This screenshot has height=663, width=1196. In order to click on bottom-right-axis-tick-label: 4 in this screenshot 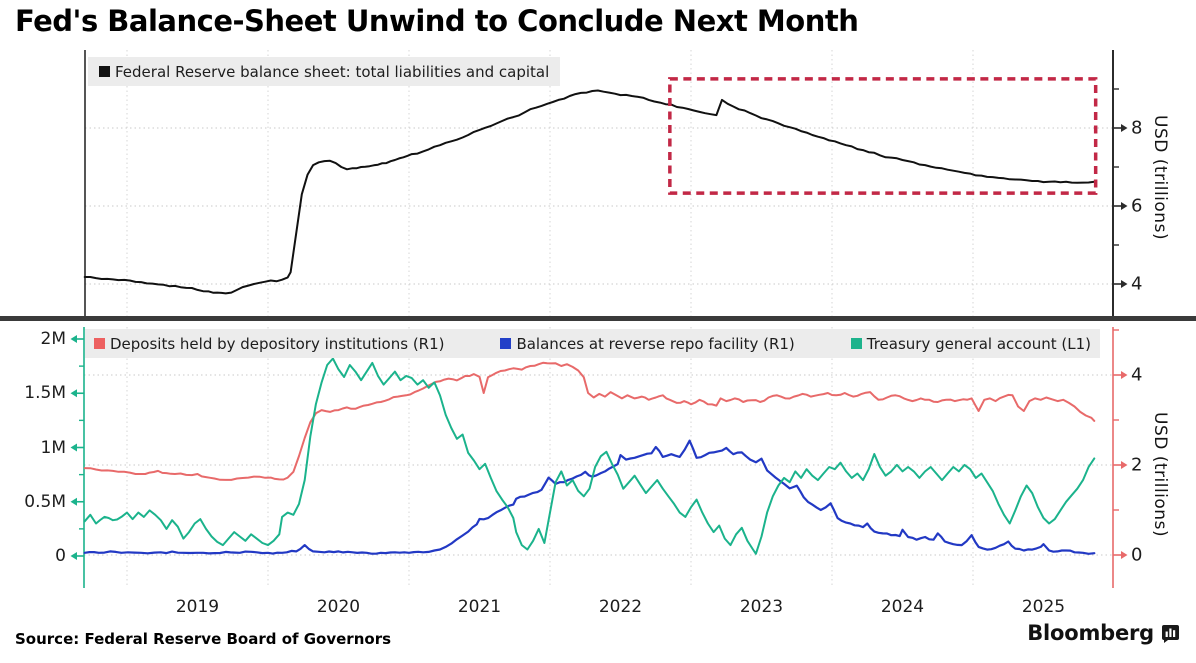, I will do `click(1137, 375)`.